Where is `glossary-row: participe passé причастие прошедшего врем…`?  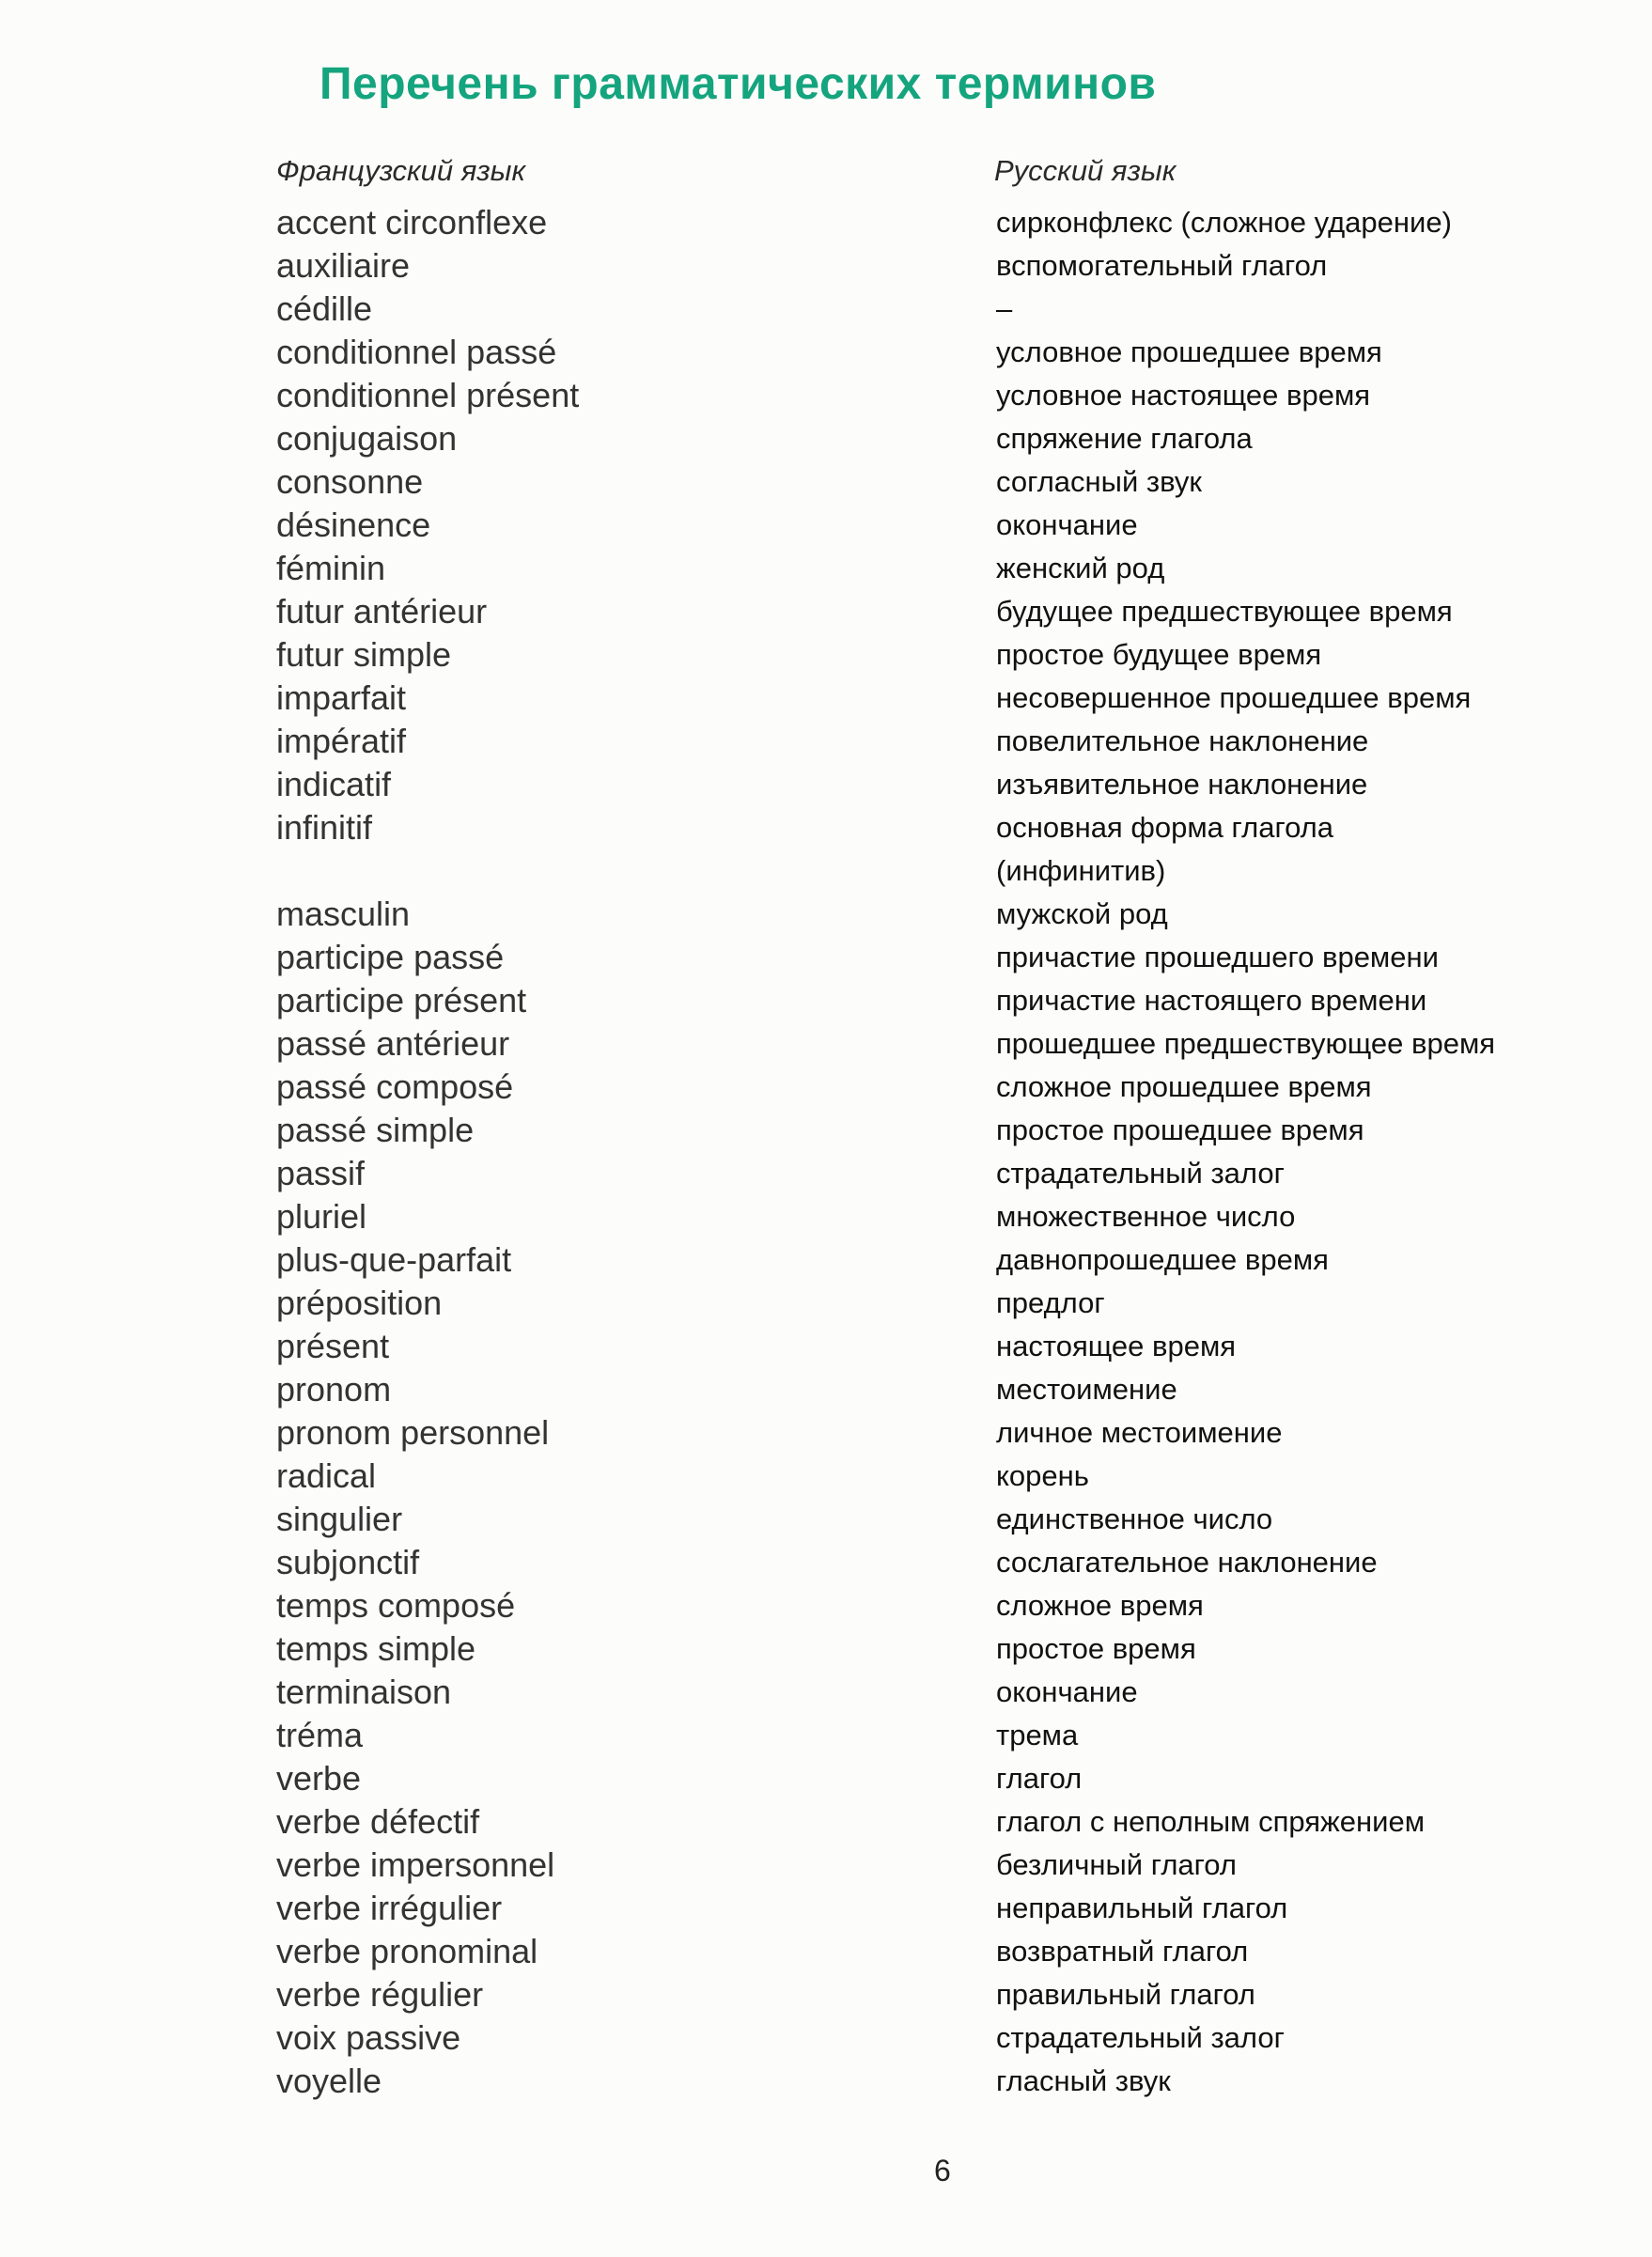 glossary-row: participe passé причастие прошедшего врем… is located at coordinates (826, 957).